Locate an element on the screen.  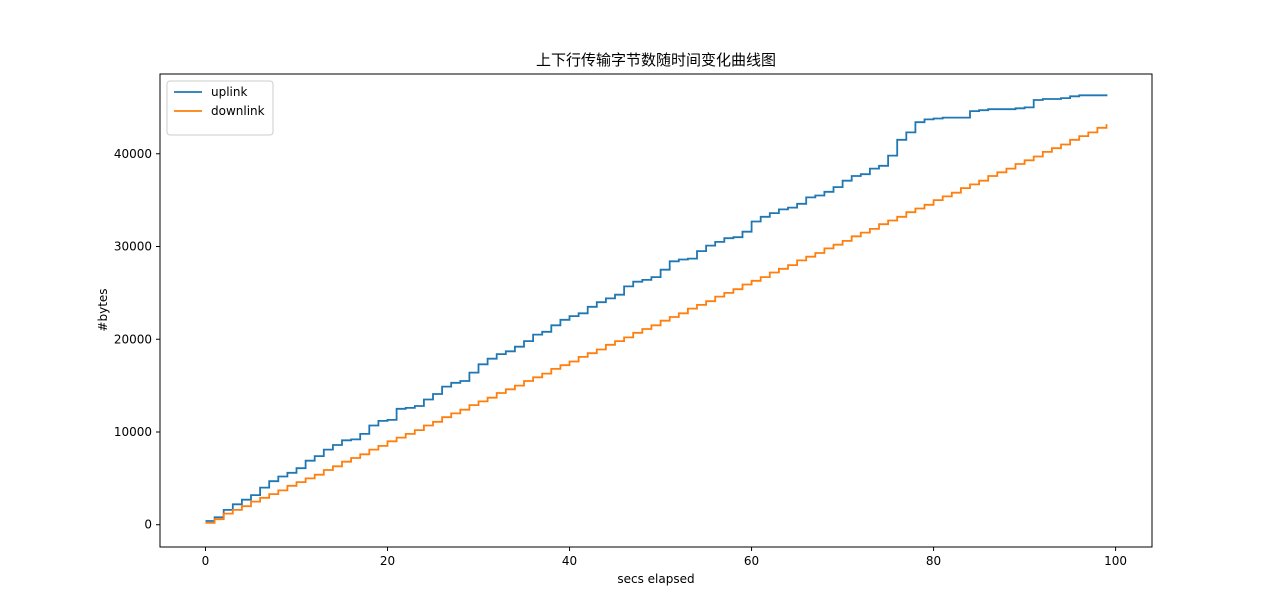
y-tick-label: 20000 is located at coordinates (133, 339).